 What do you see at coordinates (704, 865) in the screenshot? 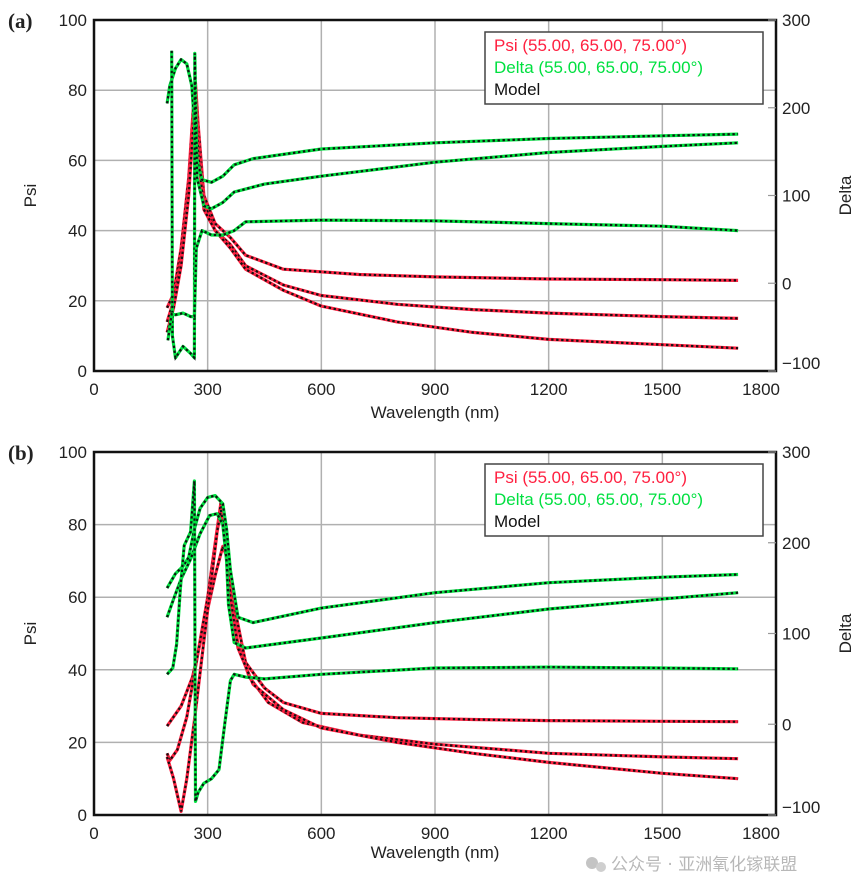
I see `watermark-text: 公众号 · 亚洲氧化镓联盟` at bounding box center [704, 865].